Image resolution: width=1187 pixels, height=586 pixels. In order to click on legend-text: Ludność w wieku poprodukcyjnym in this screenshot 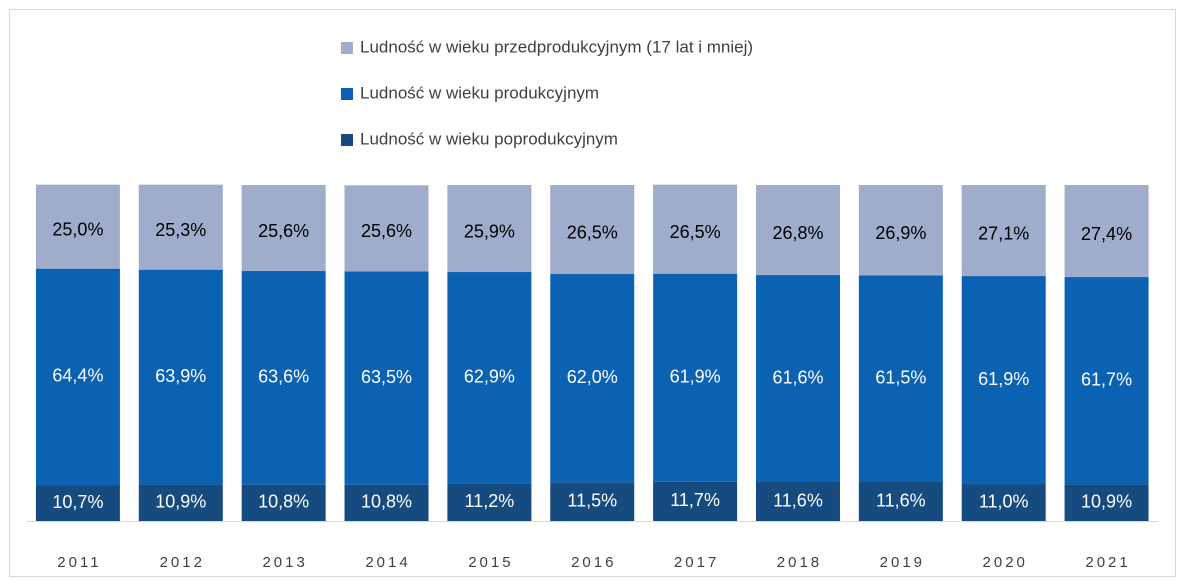, I will do `click(489, 138)`.